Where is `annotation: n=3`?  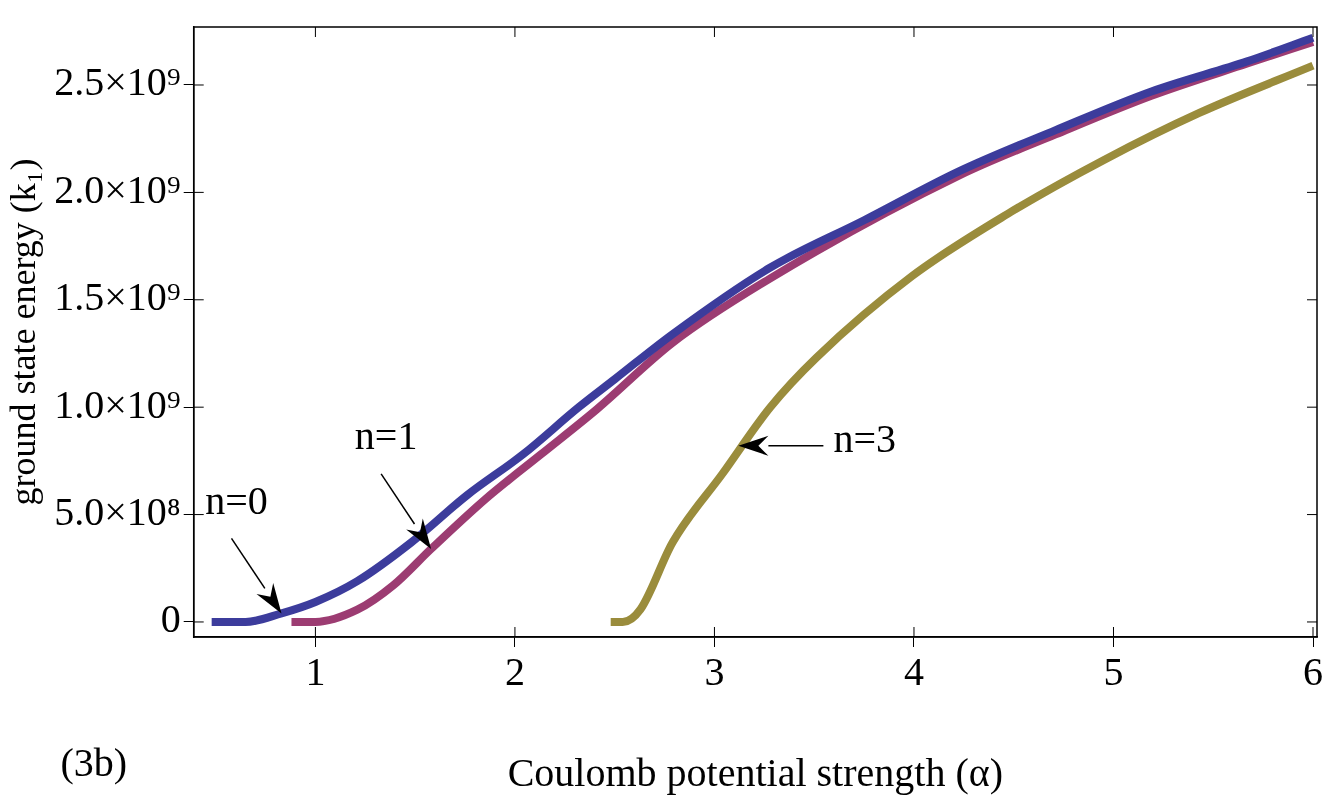
annotation: n=3 is located at coordinates (864, 439).